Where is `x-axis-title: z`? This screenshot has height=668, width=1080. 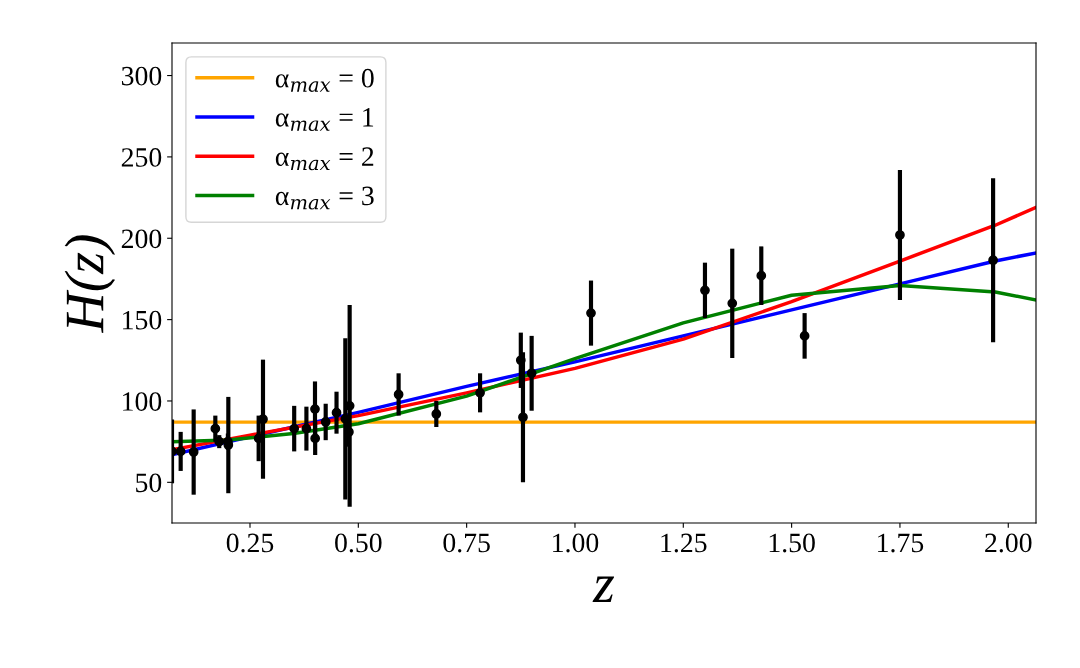 x-axis-title: z is located at coordinates (603, 589).